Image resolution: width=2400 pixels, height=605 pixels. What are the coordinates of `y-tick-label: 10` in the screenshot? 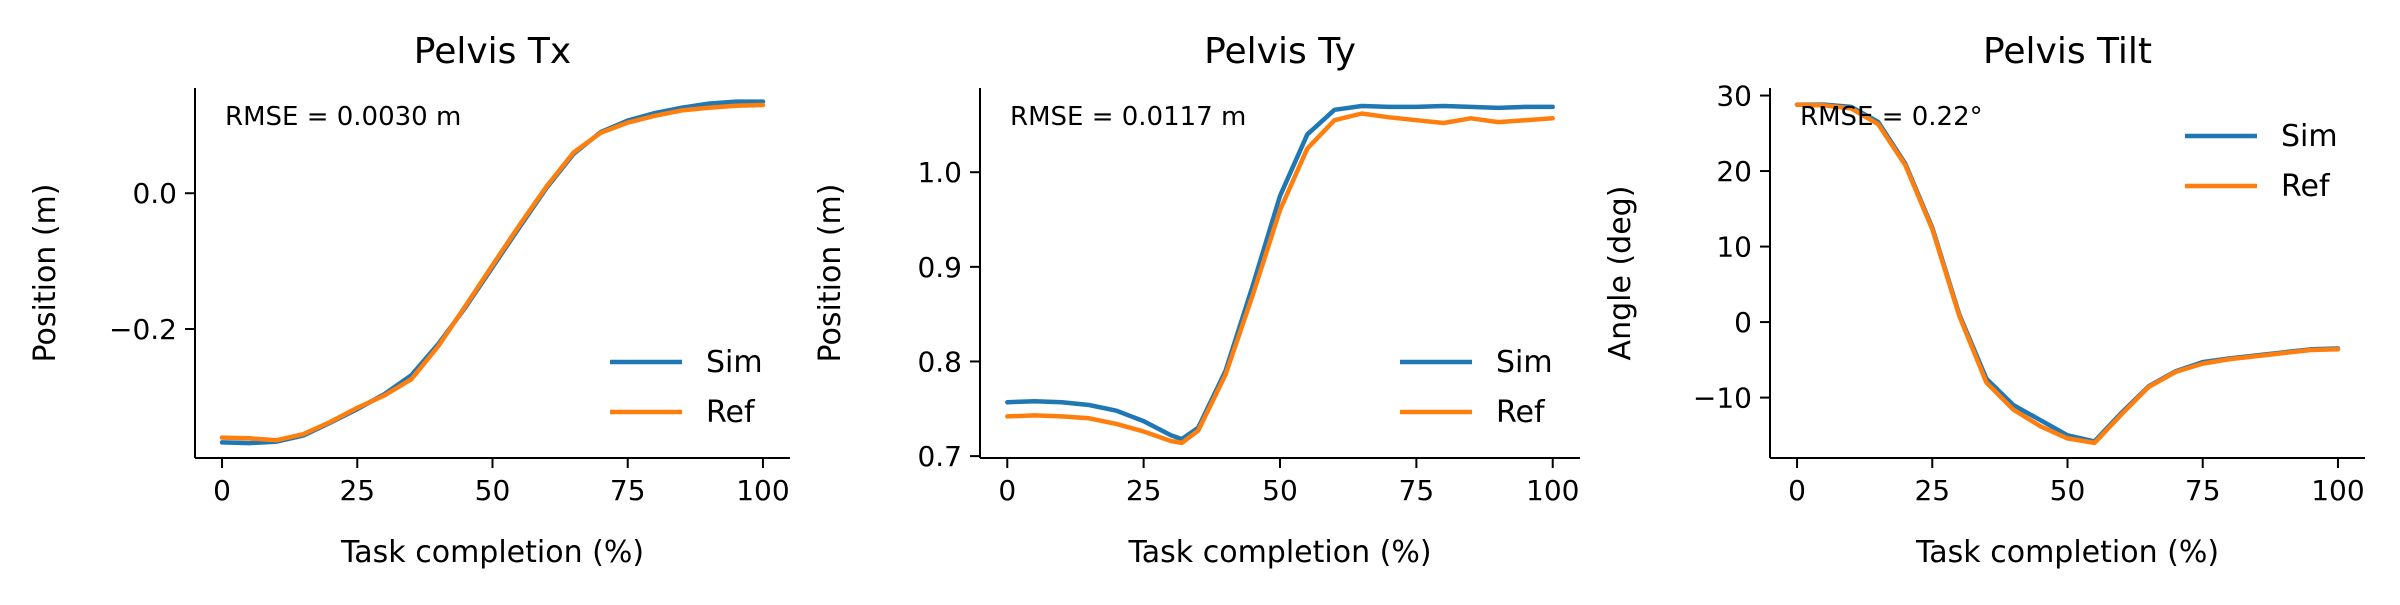 It's located at (1734, 247).